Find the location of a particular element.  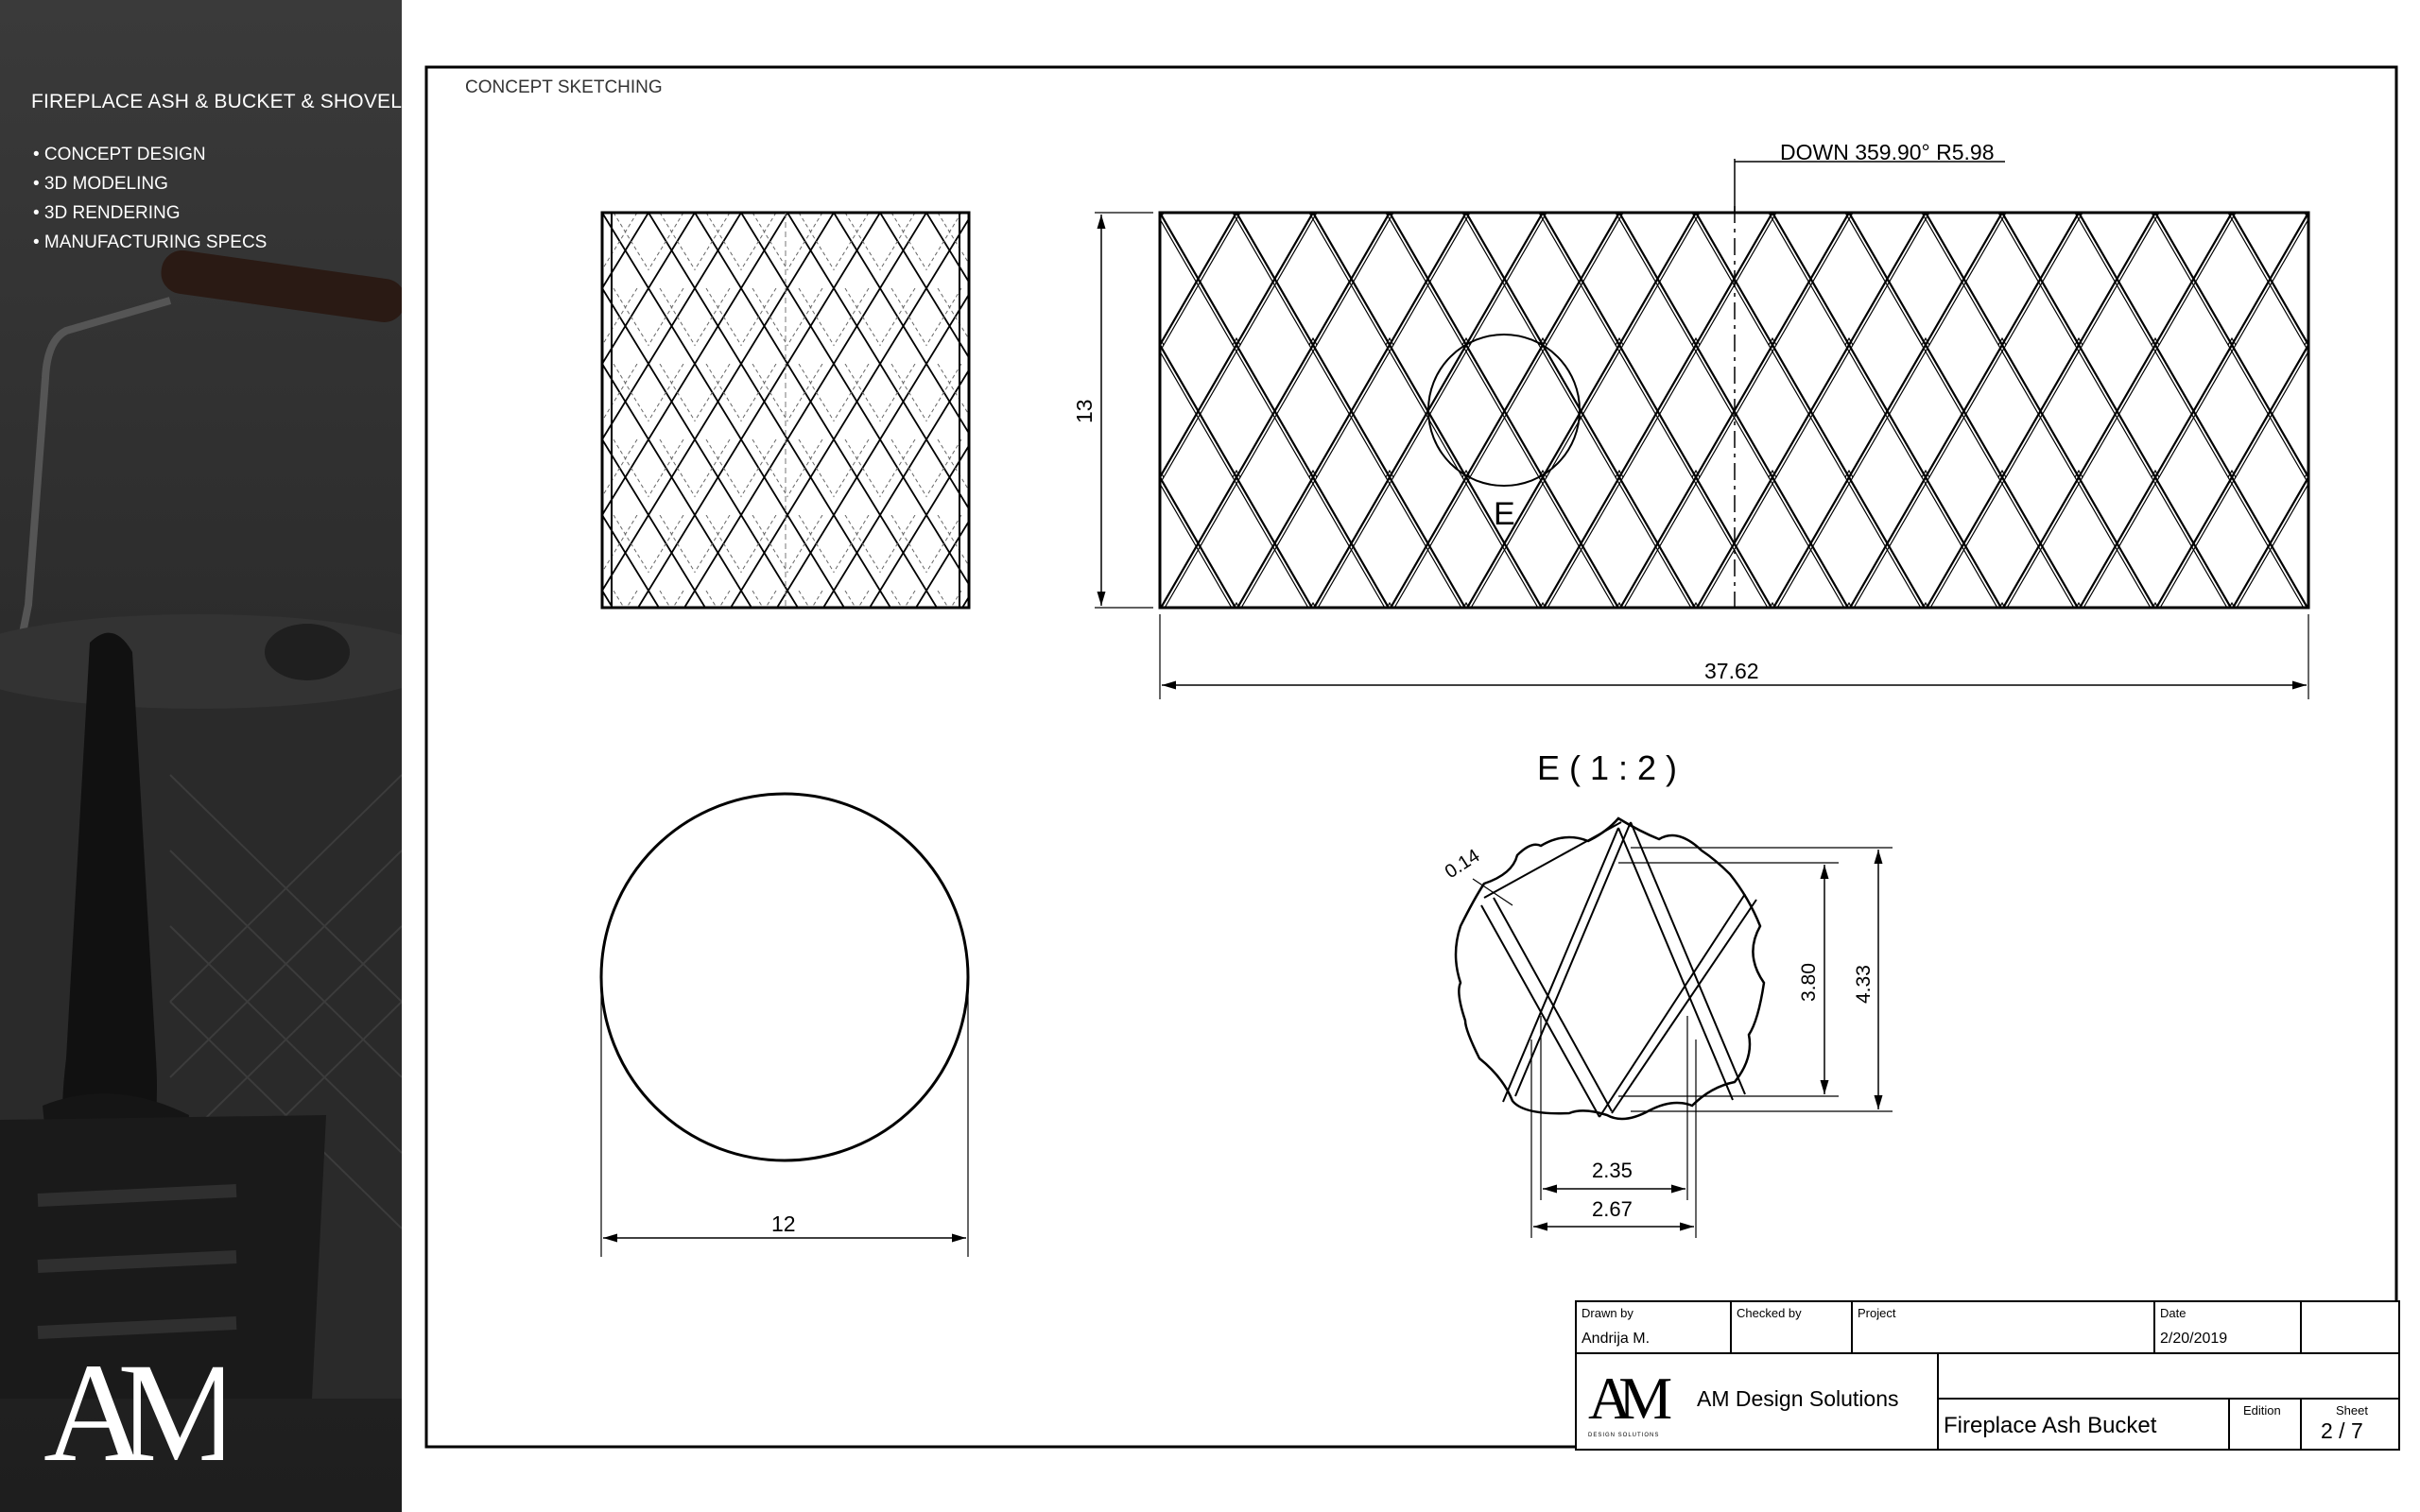

drawing-title: Fireplace Ash Bucket is located at coordinates (2050, 1425).